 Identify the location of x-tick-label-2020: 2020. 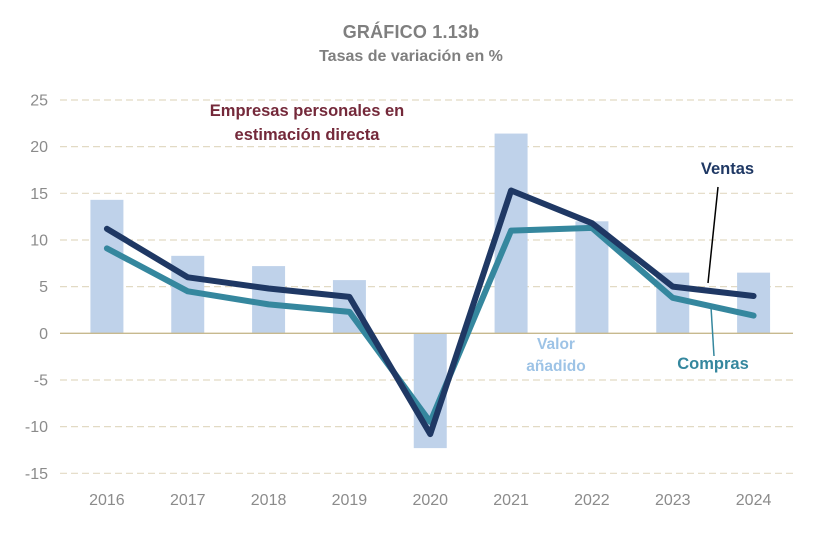
(430, 500).